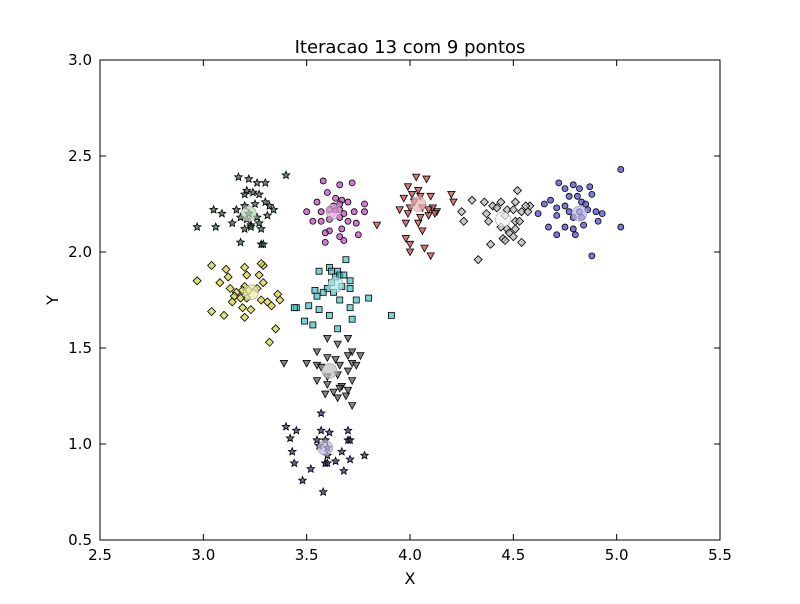  Describe the element at coordinates (80, 156) in the screenshot. I see `y-tick-label: 2.5` at that location.